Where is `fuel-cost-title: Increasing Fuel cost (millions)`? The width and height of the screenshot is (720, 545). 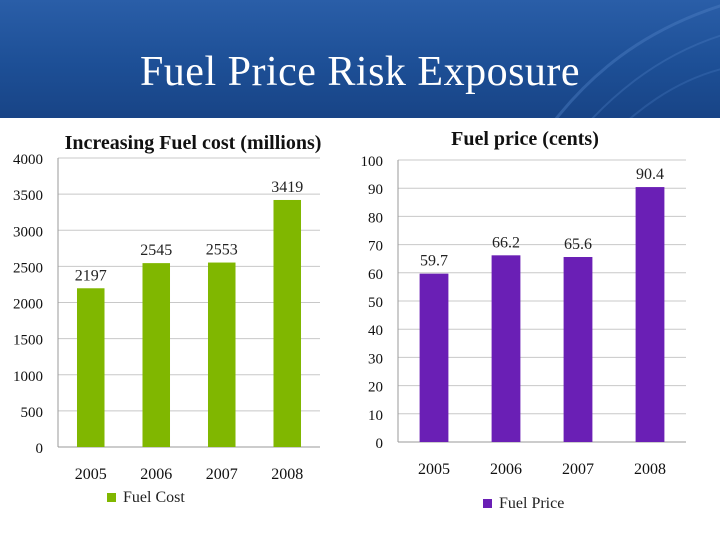
fuel-cost-title: Increasing Fuel cost (millions) is located at coordinates (193, 143).